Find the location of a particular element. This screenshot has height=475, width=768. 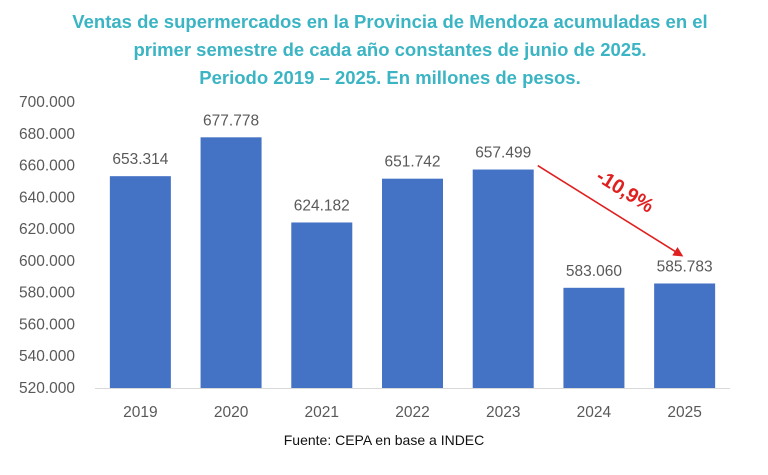

x-tick-label: 2023 is located at coordinates (503, 412).